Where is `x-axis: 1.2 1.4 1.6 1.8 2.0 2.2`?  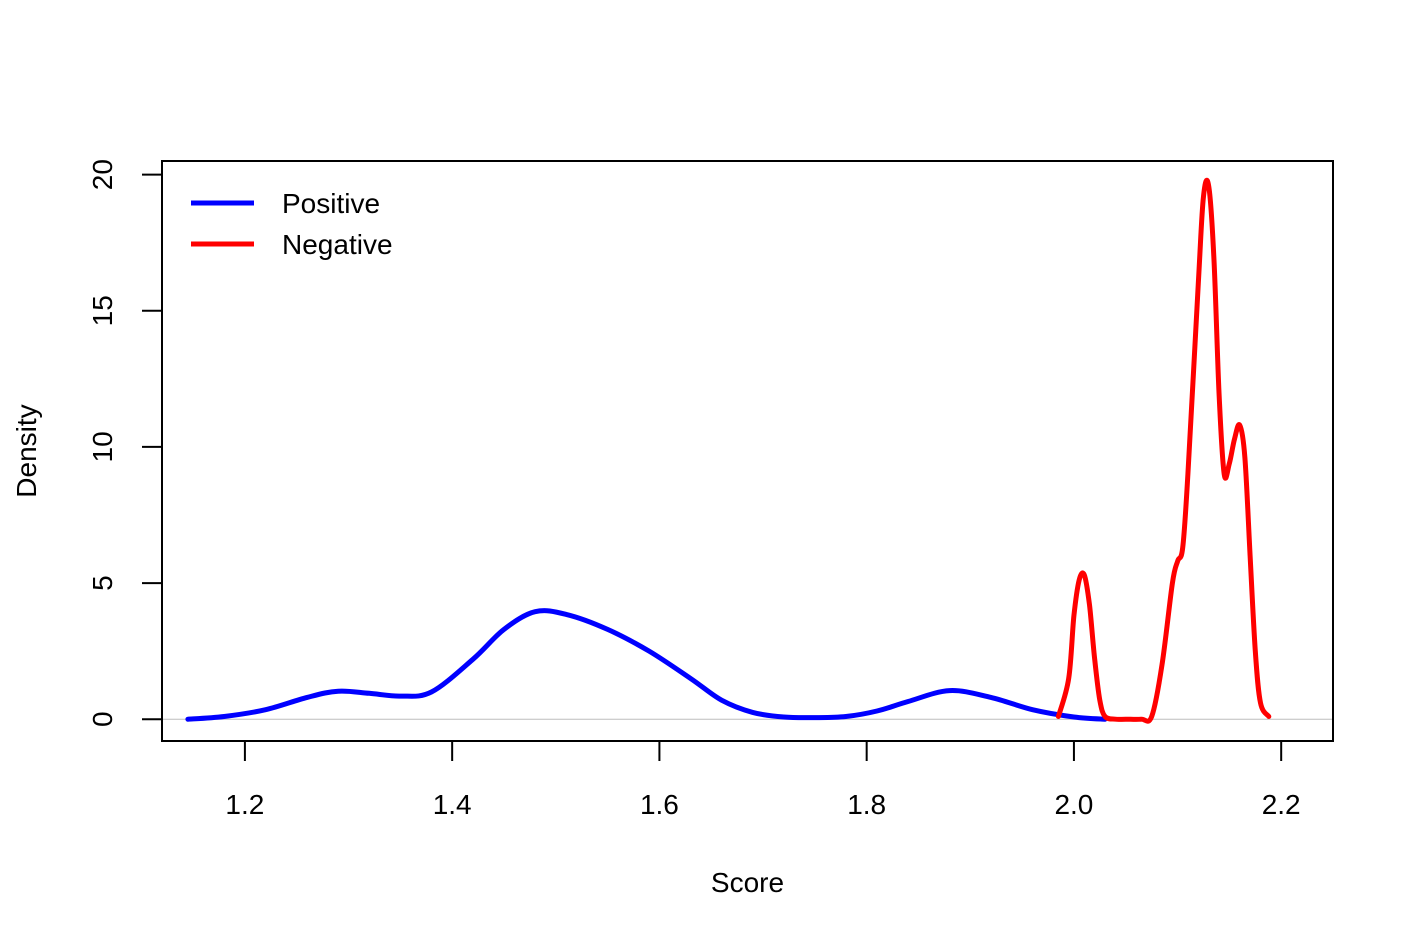
x-axis: 1.2 1.4 1.6 1.8 2.0 2.2 is located at coordinates (763, 780).